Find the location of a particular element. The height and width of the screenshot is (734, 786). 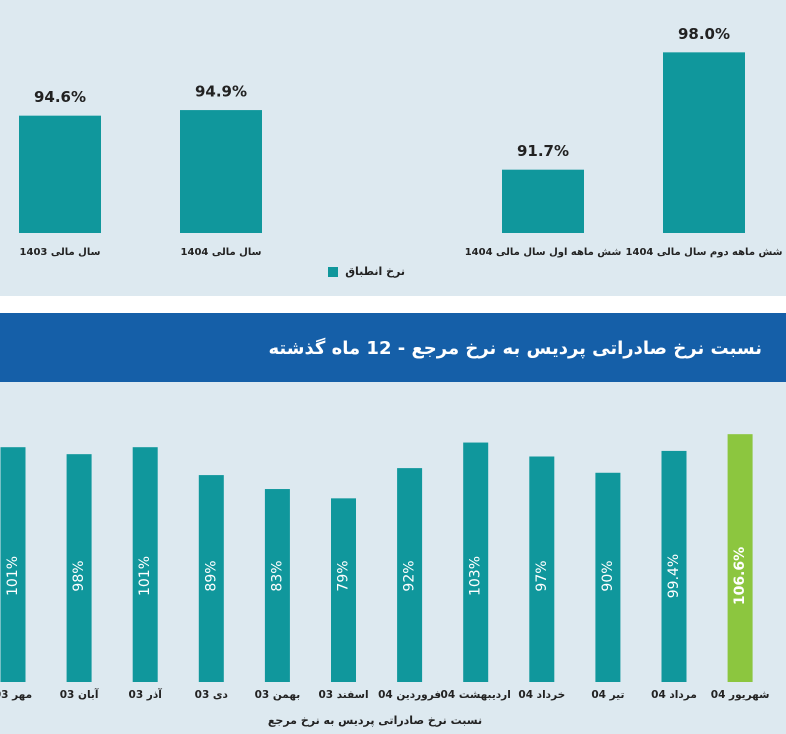

x-tick-label: اردیبهشت 04 is located at coordinates (476, 695).